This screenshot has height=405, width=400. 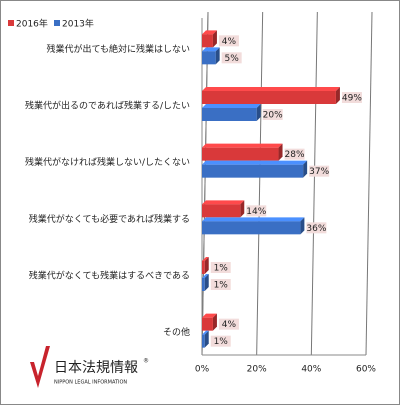 I want to click on x-tick-label: 40%, so click(x=311, y=370).